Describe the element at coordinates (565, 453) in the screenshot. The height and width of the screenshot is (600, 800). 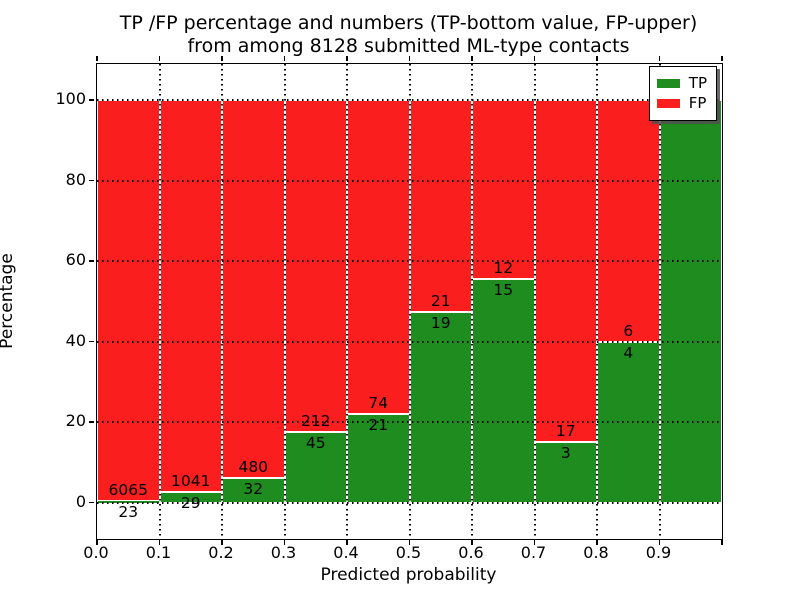
I see `tp-count-label: 3` at that location.